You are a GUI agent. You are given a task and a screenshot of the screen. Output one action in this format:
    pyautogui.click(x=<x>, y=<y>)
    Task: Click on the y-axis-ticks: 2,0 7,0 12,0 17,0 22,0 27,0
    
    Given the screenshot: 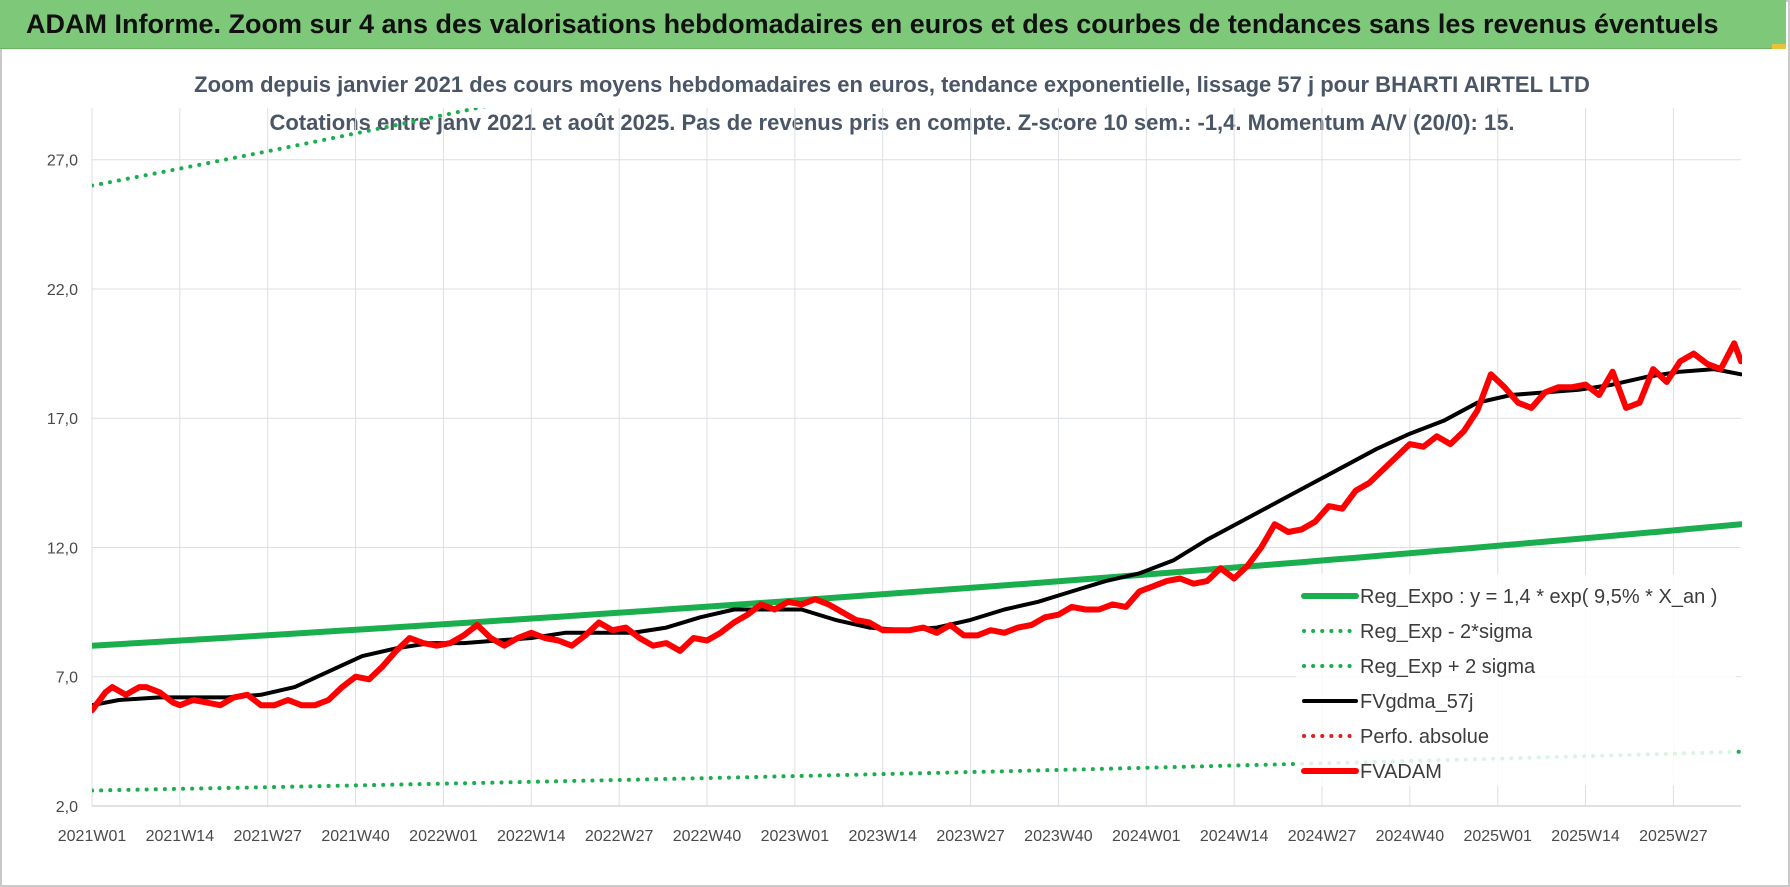 What is the action you would take?
    pyautogui.click(x=62, y=484)
    